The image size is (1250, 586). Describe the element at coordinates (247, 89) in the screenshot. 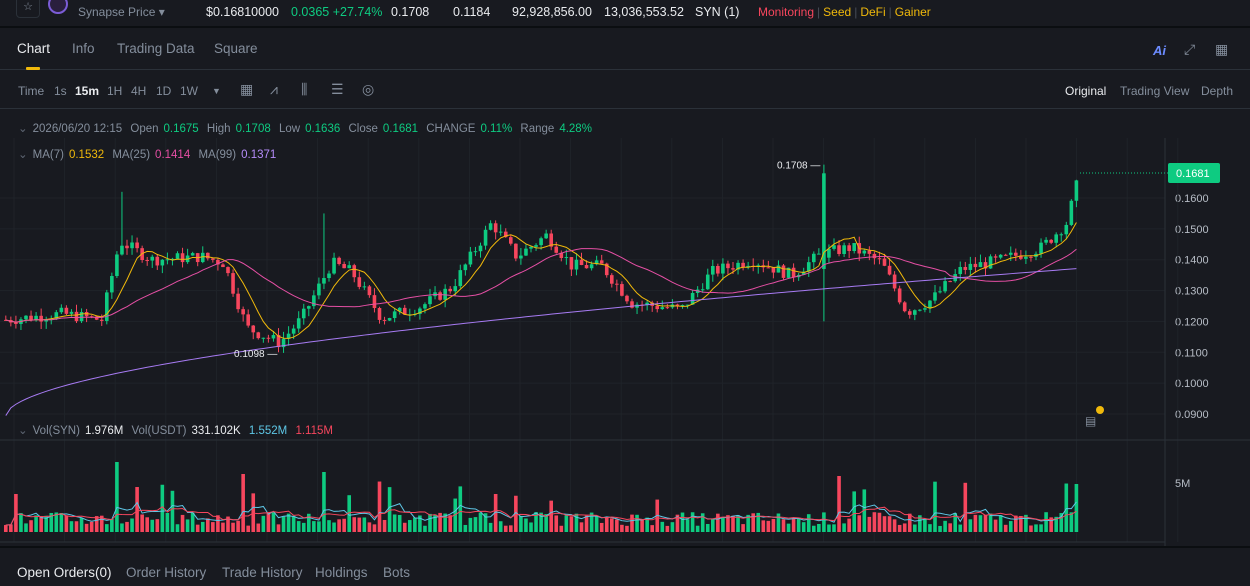

I see `calendar-icon: ▦` at that location.